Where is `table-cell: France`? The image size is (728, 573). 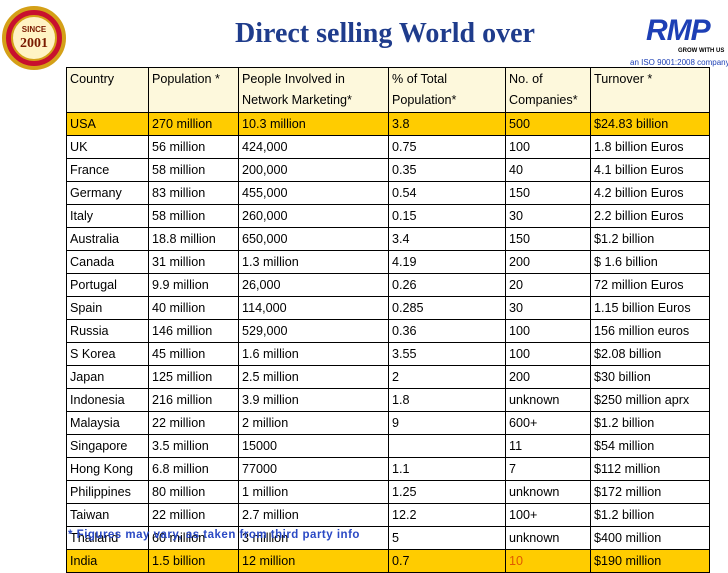 table-cell: France is located at coordinates (107, 170).